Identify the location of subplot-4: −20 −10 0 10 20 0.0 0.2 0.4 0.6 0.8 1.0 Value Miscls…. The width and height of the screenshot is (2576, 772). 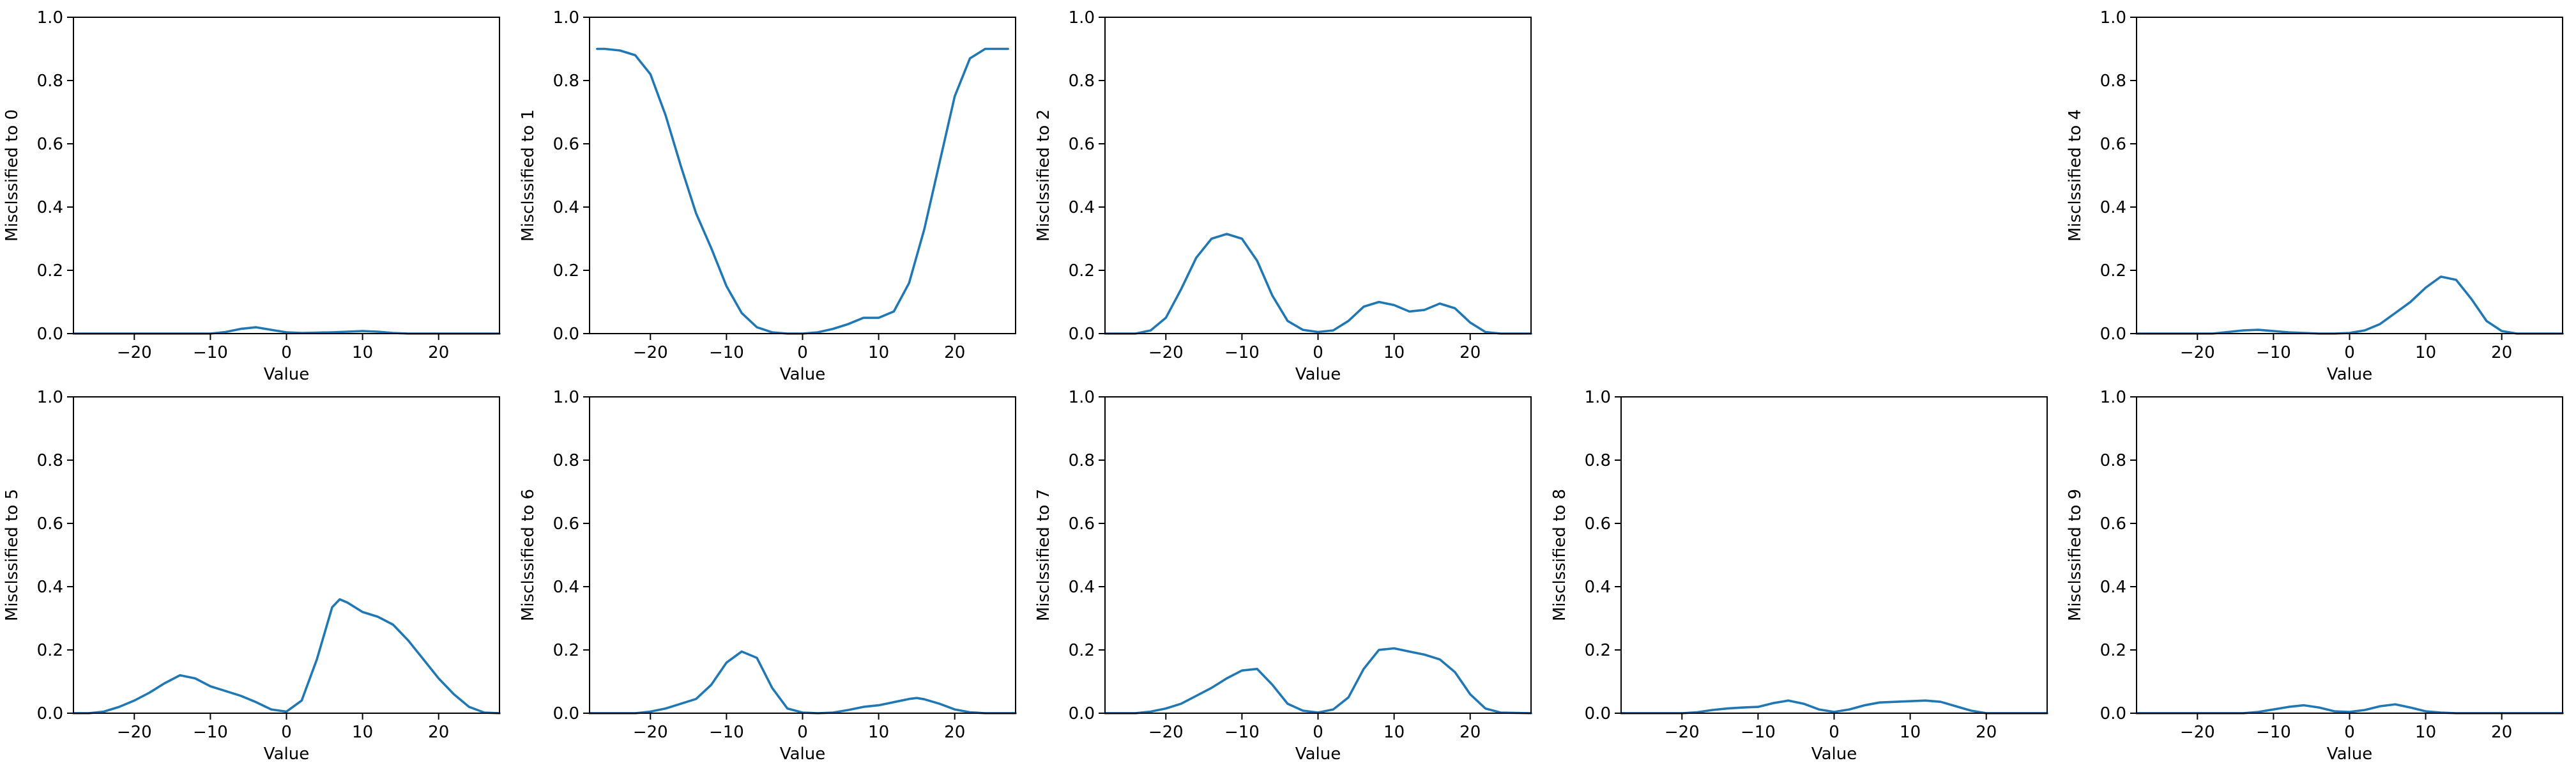
(252, 576).